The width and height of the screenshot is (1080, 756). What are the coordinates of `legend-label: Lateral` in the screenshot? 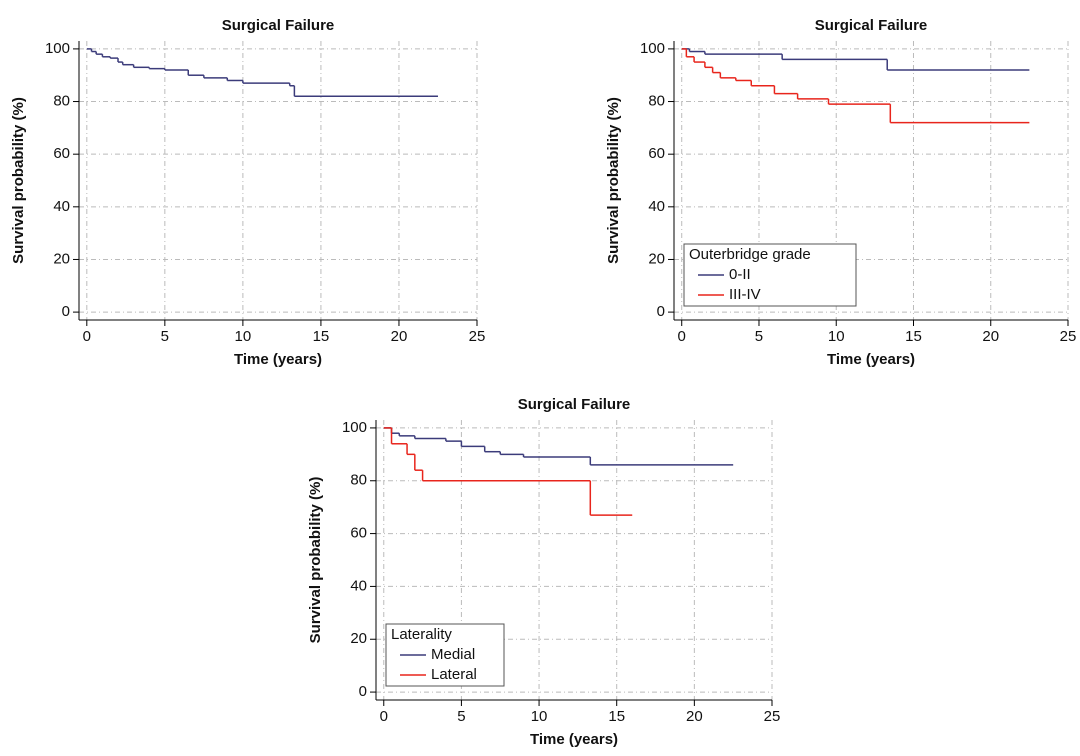 It's located at (454, 674).